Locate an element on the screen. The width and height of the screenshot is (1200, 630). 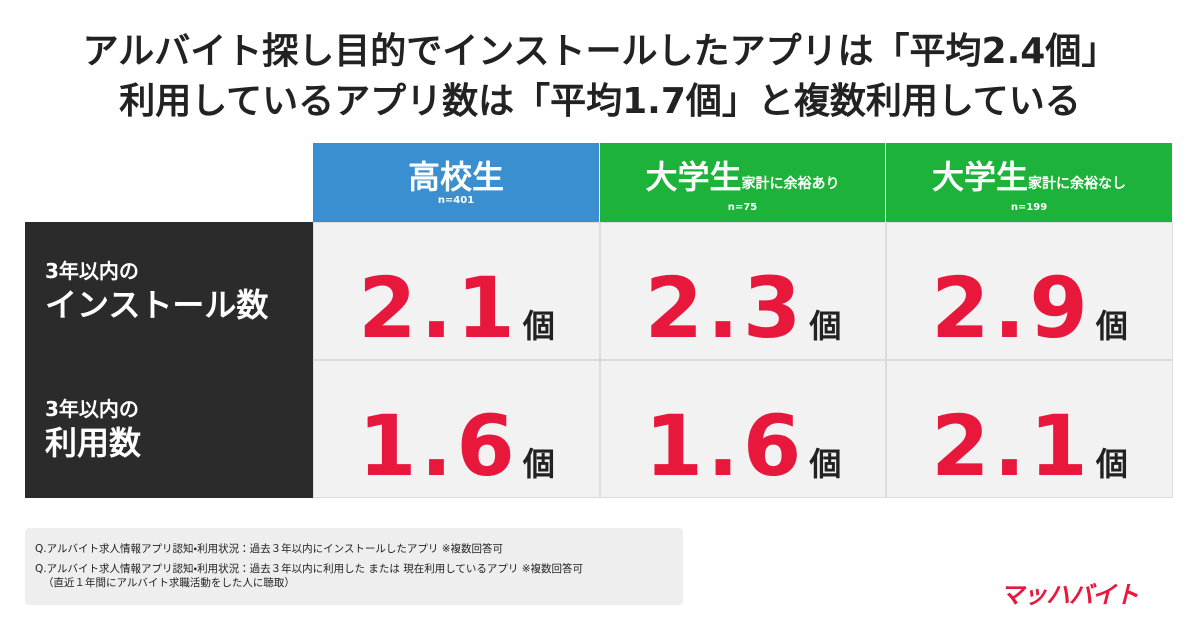
cell-value: 2.3 is located at coordinates (725, 308).